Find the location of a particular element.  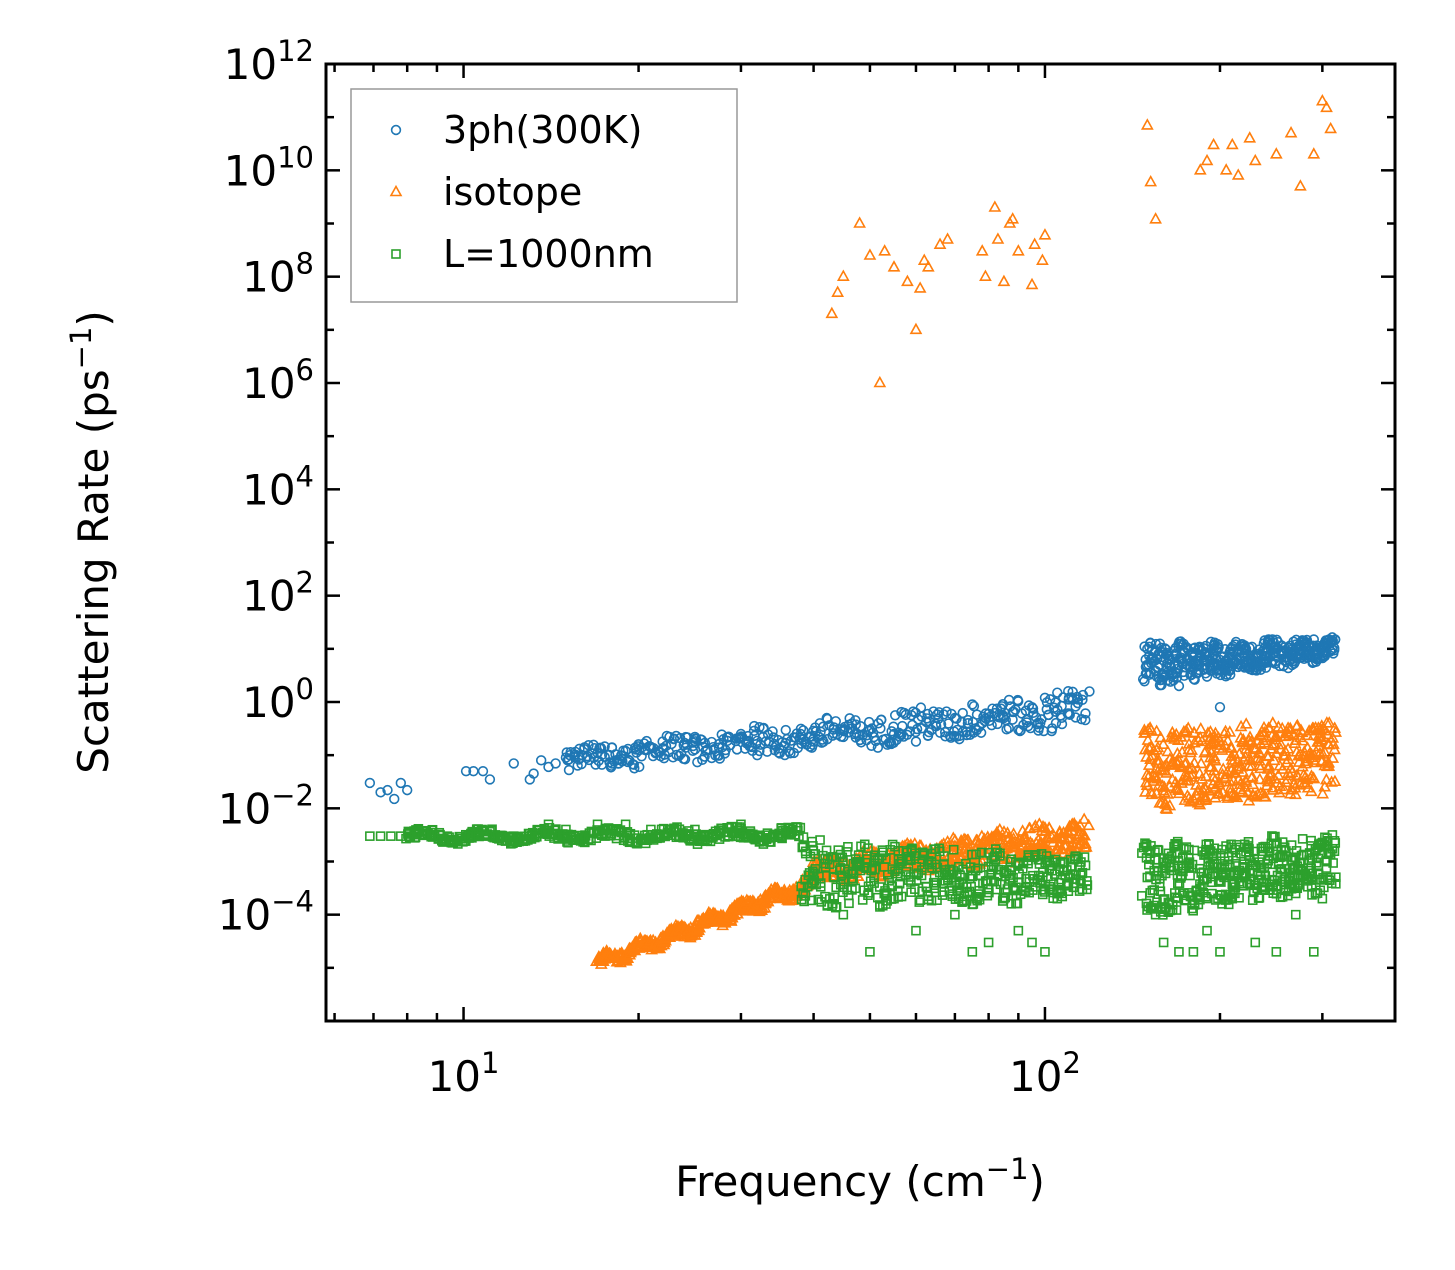

y-tick-label: 1012 is located at coordinates (269, 61).